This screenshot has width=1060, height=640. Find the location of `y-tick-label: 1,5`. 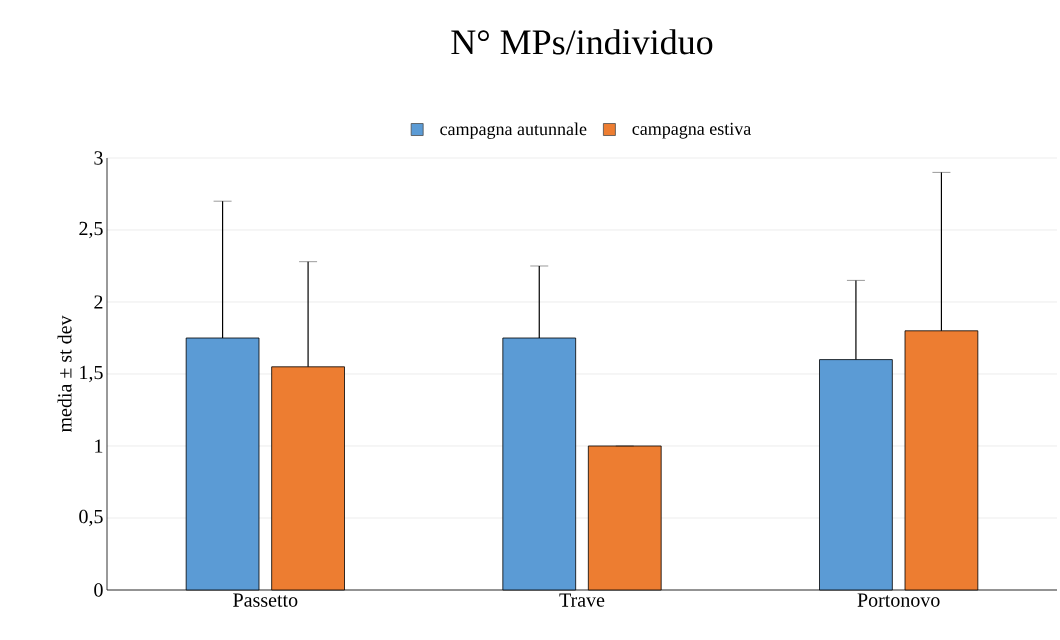

y-tick-label: 1,5 is located at coordinates (91, 374).